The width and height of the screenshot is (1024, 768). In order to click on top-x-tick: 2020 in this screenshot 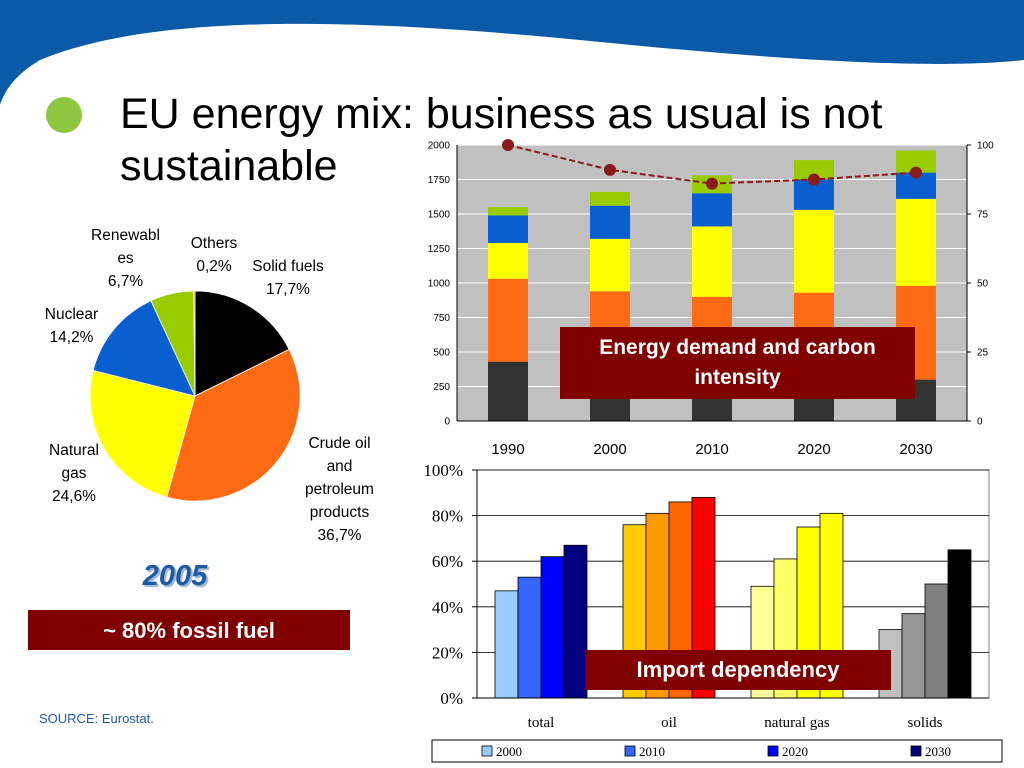, I will do `click(813, 449)`.